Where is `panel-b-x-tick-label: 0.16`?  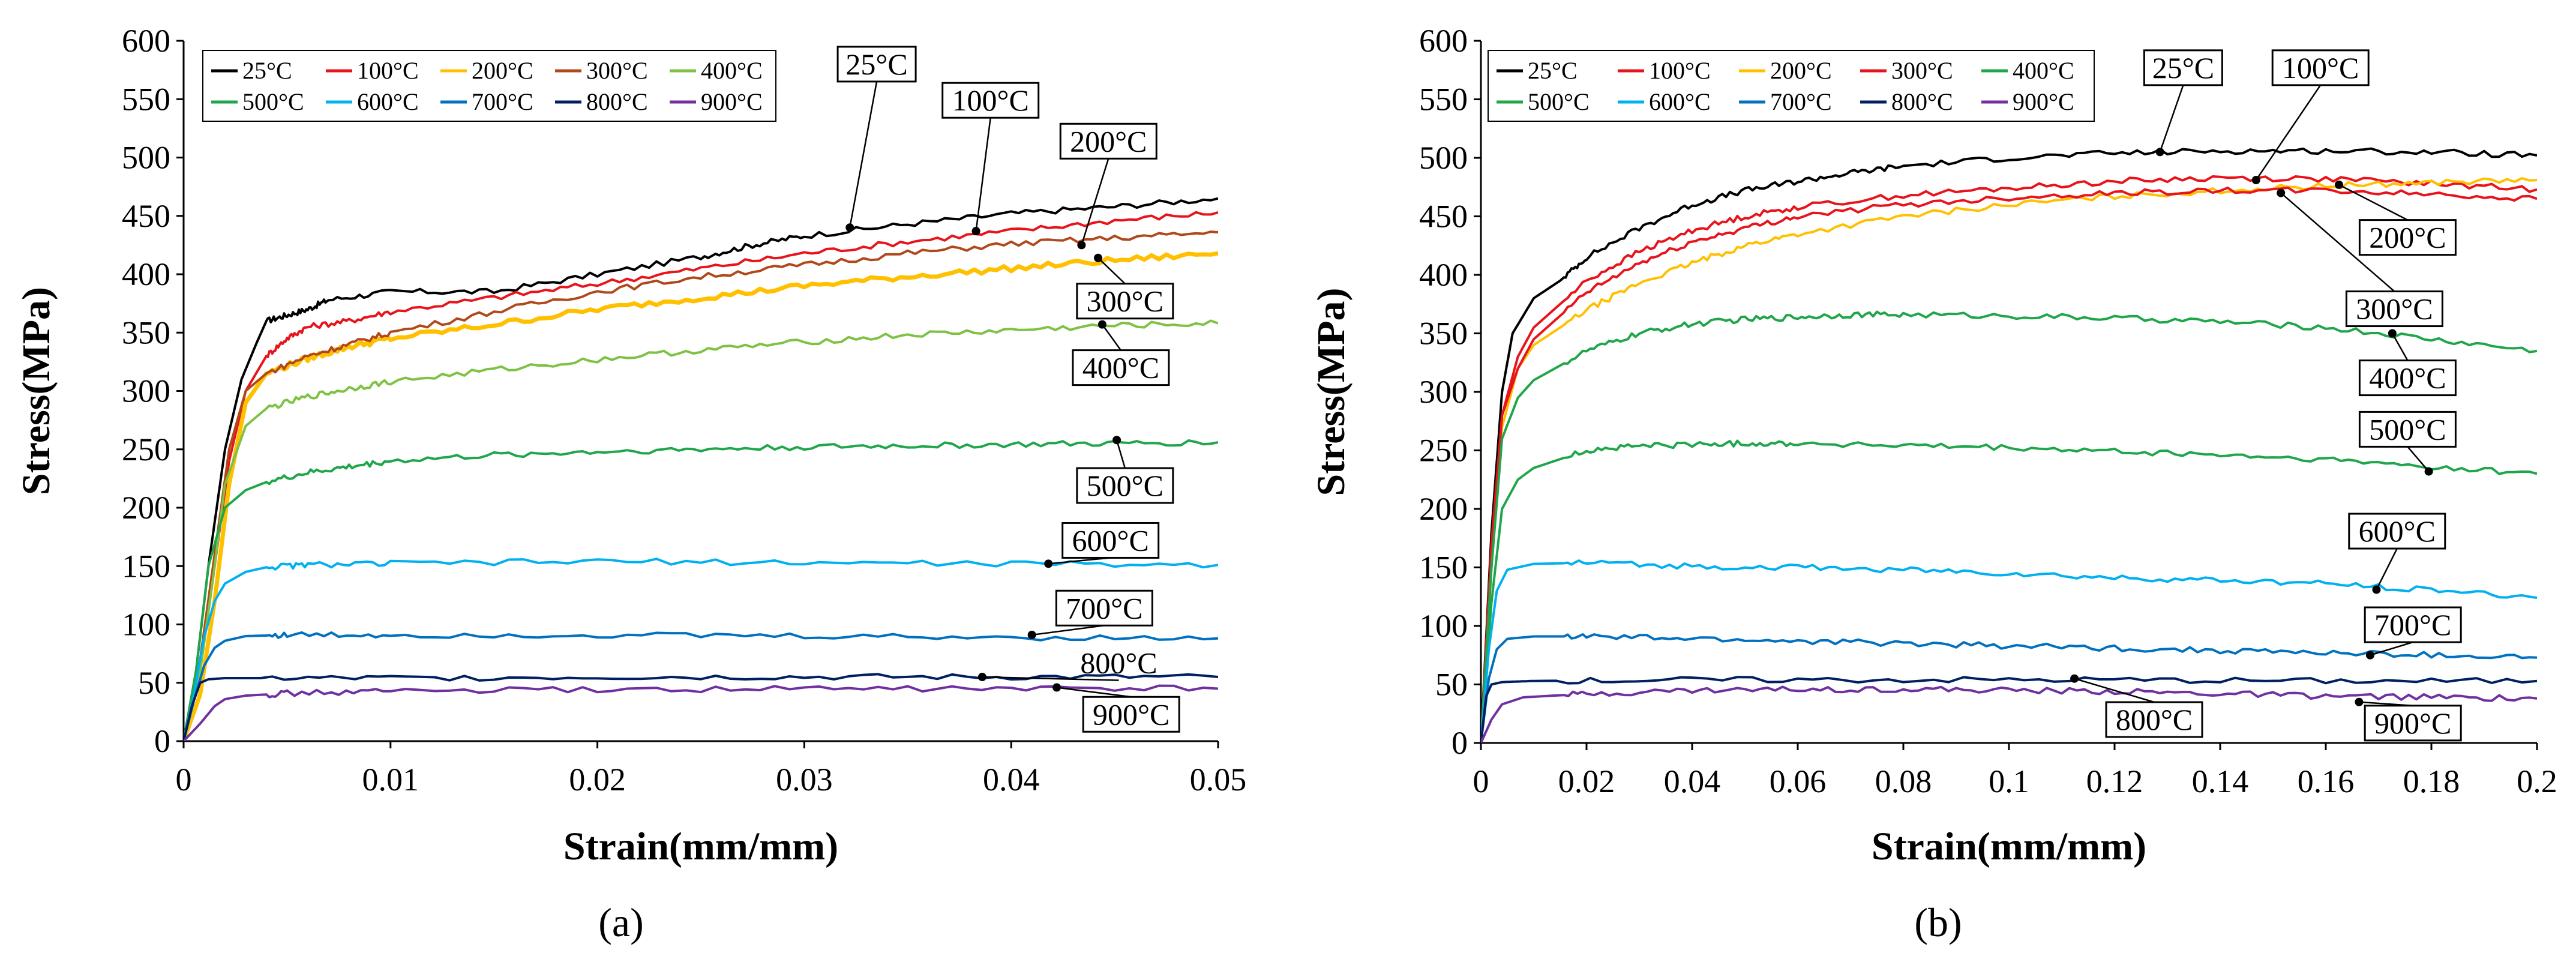
panel-b-x-tick-label: 0.16 is located at coordinates (2326, 781).